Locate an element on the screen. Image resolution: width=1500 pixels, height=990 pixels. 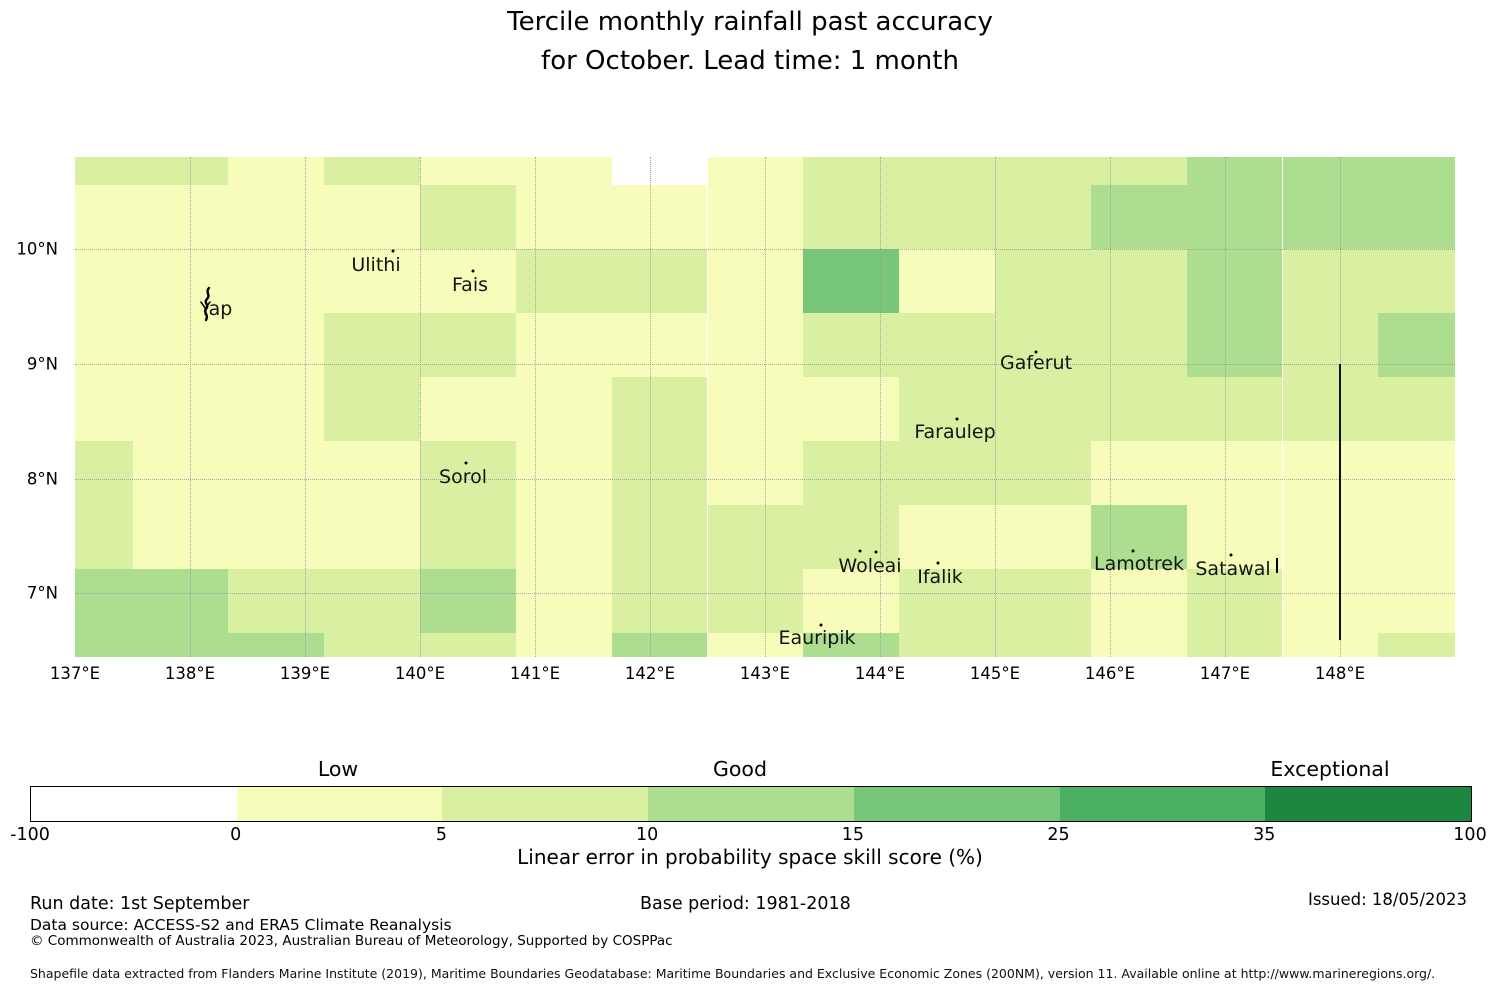
colorbar-tick-label: 100 is located at coordinates (1470, 835).